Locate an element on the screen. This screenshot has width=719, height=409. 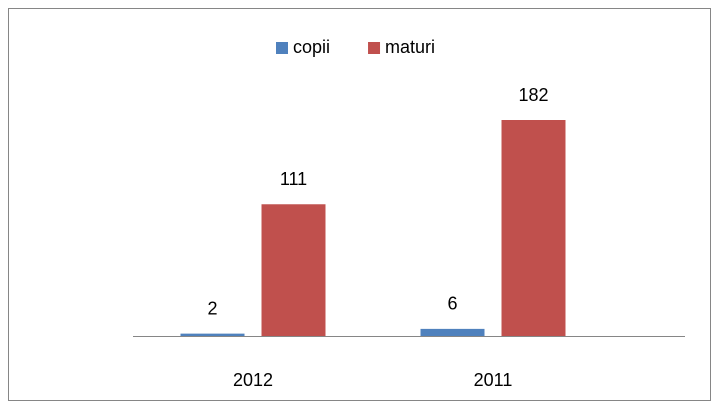
legend-label: maturi is located at coordinates (410, 47).